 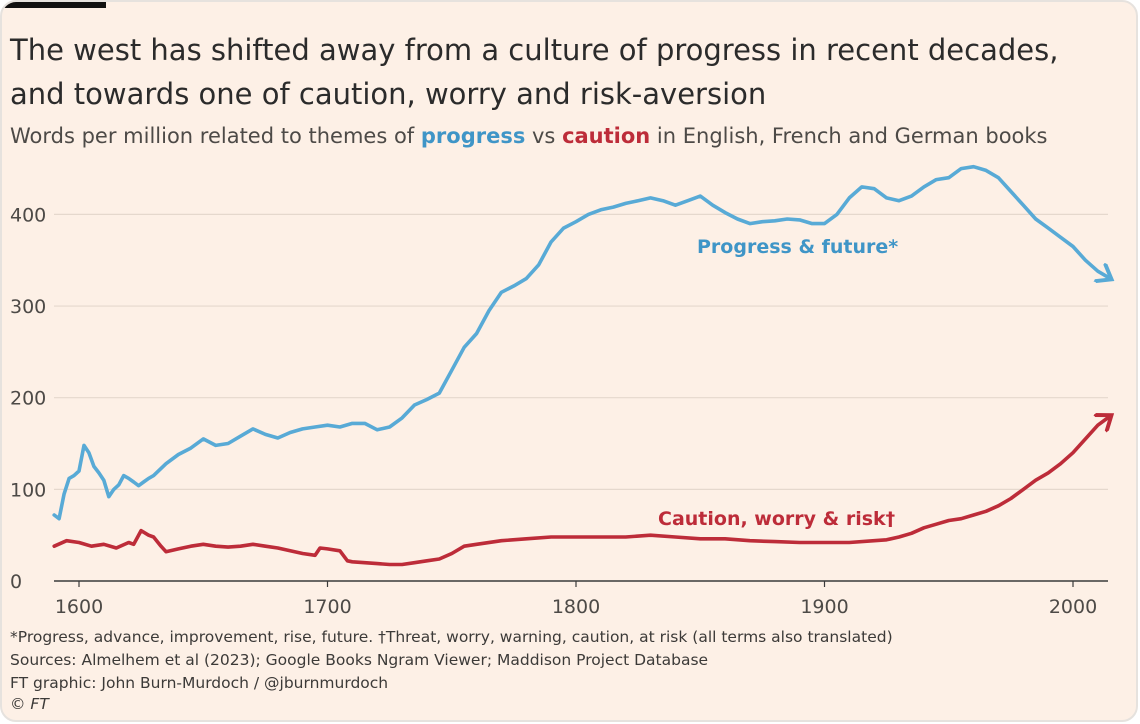 What do you see at coordinates (824, 607) in the screenshot?
I see `x-tick-label-1900: 1900` at bounding box center [824, 607].